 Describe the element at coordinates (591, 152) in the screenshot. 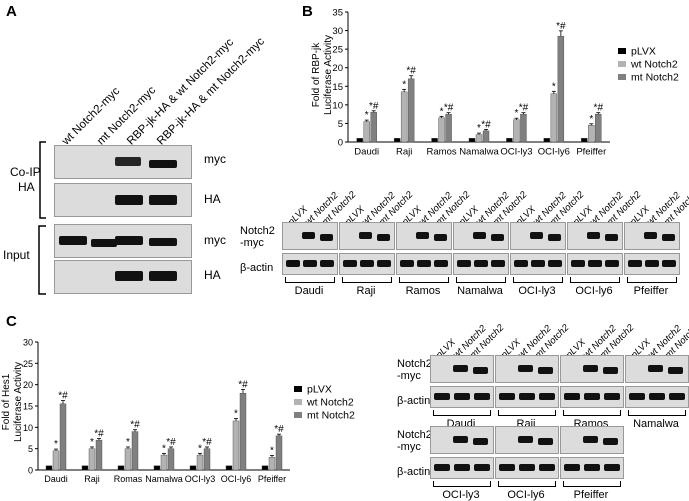

I see `category-label: Pfeiffer` at that location.